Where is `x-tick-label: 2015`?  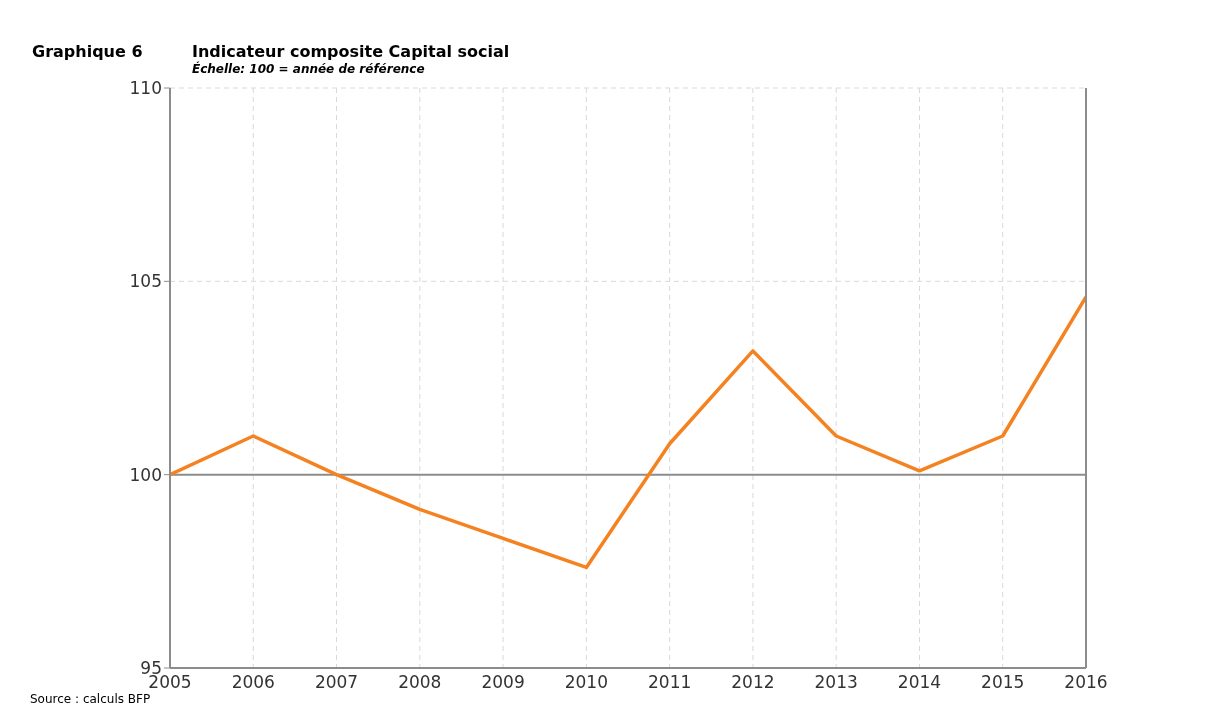 x-tick-label: 2015 is located at coordinates (1003, 682).